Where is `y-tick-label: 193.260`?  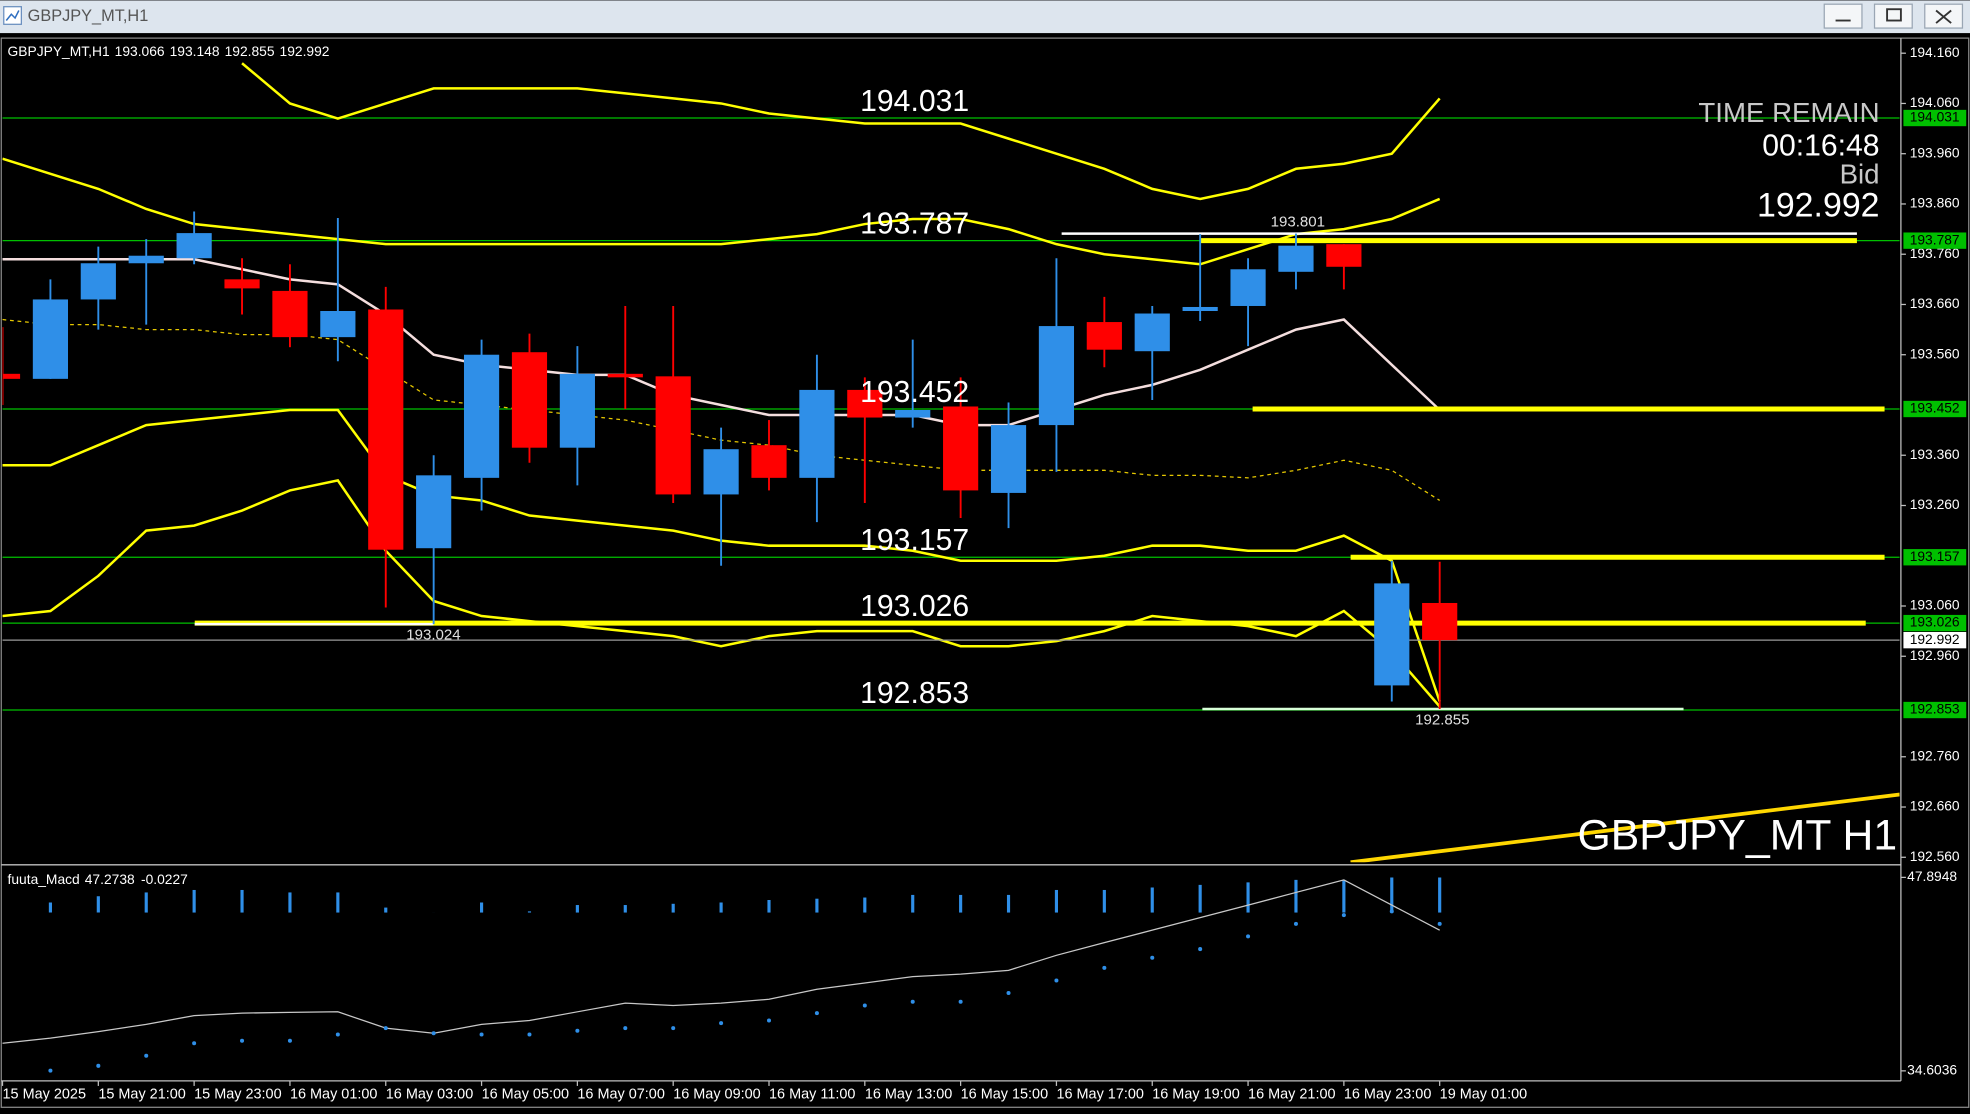 y-tick-label: 193.260 is located at coordinates (1935, 504).